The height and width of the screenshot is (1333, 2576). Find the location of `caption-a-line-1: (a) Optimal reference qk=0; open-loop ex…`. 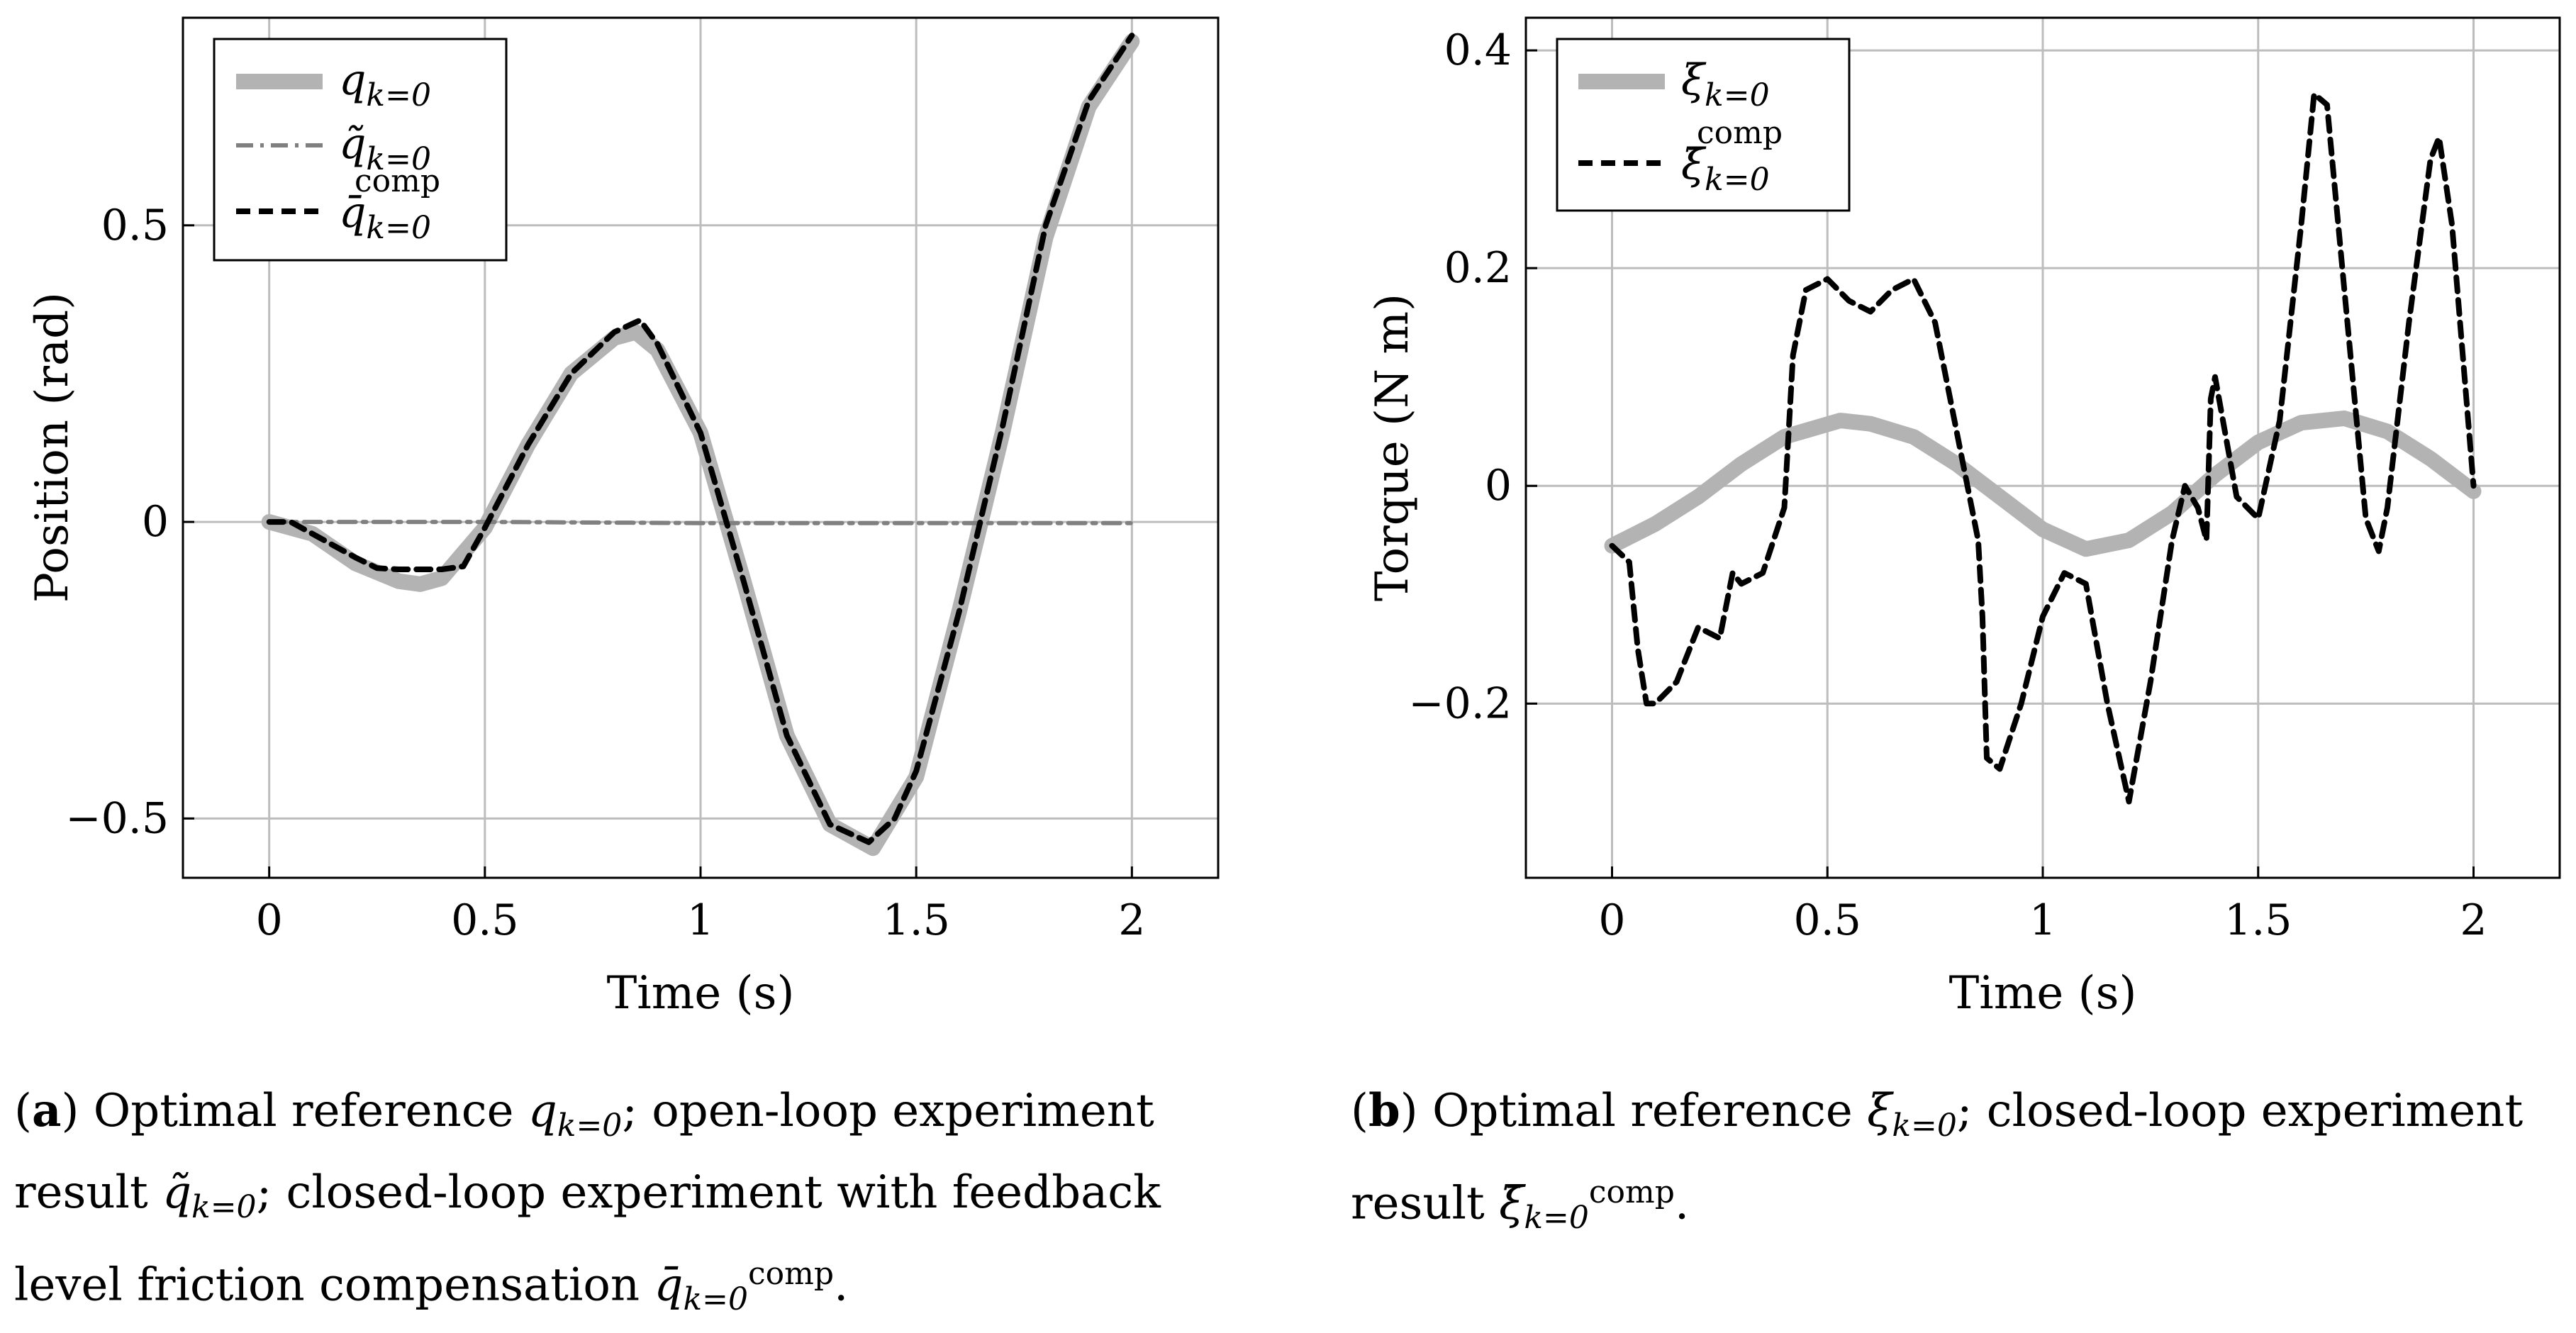

caption-a-line-1: (a) Optimal reference qk=0; open-loop ex… is located at coordinates (584, 1114).